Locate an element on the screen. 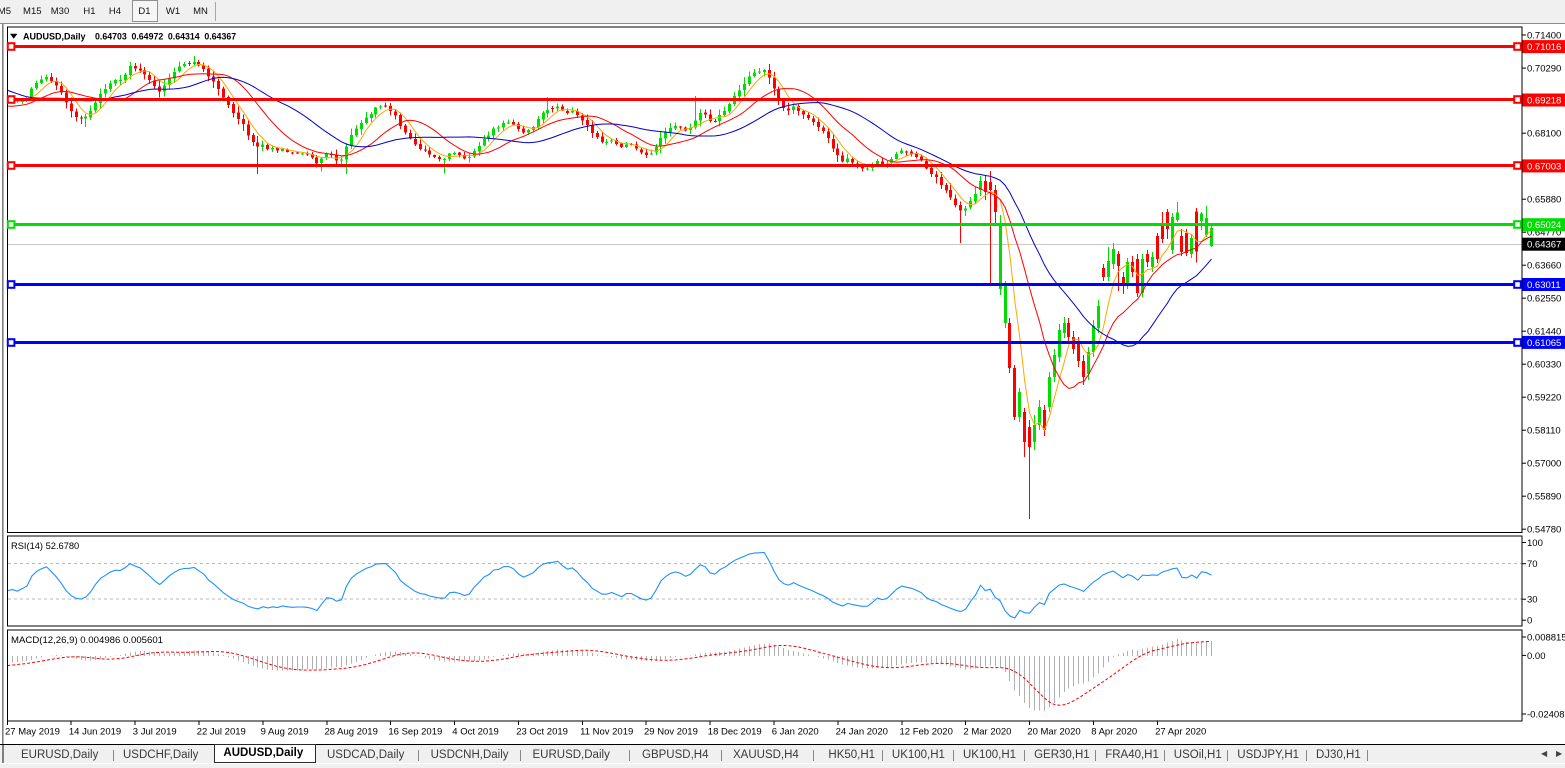 This screenshot has height=768, width=1565. svg-text: 6 Jan 2020 is located at coordinates (795, 732).